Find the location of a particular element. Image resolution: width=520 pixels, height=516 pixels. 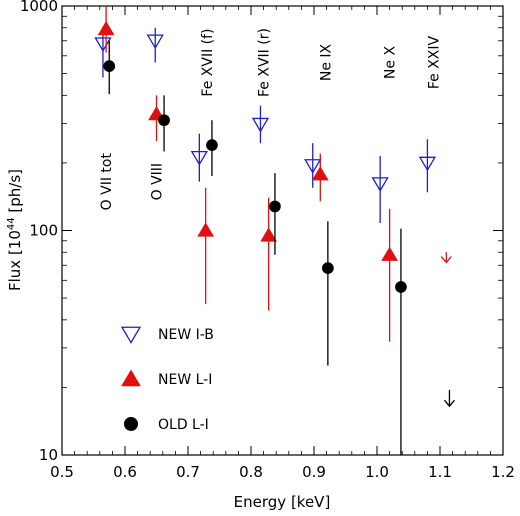

annotation-label: Fe XXIV is located at coordinates (435, 62).